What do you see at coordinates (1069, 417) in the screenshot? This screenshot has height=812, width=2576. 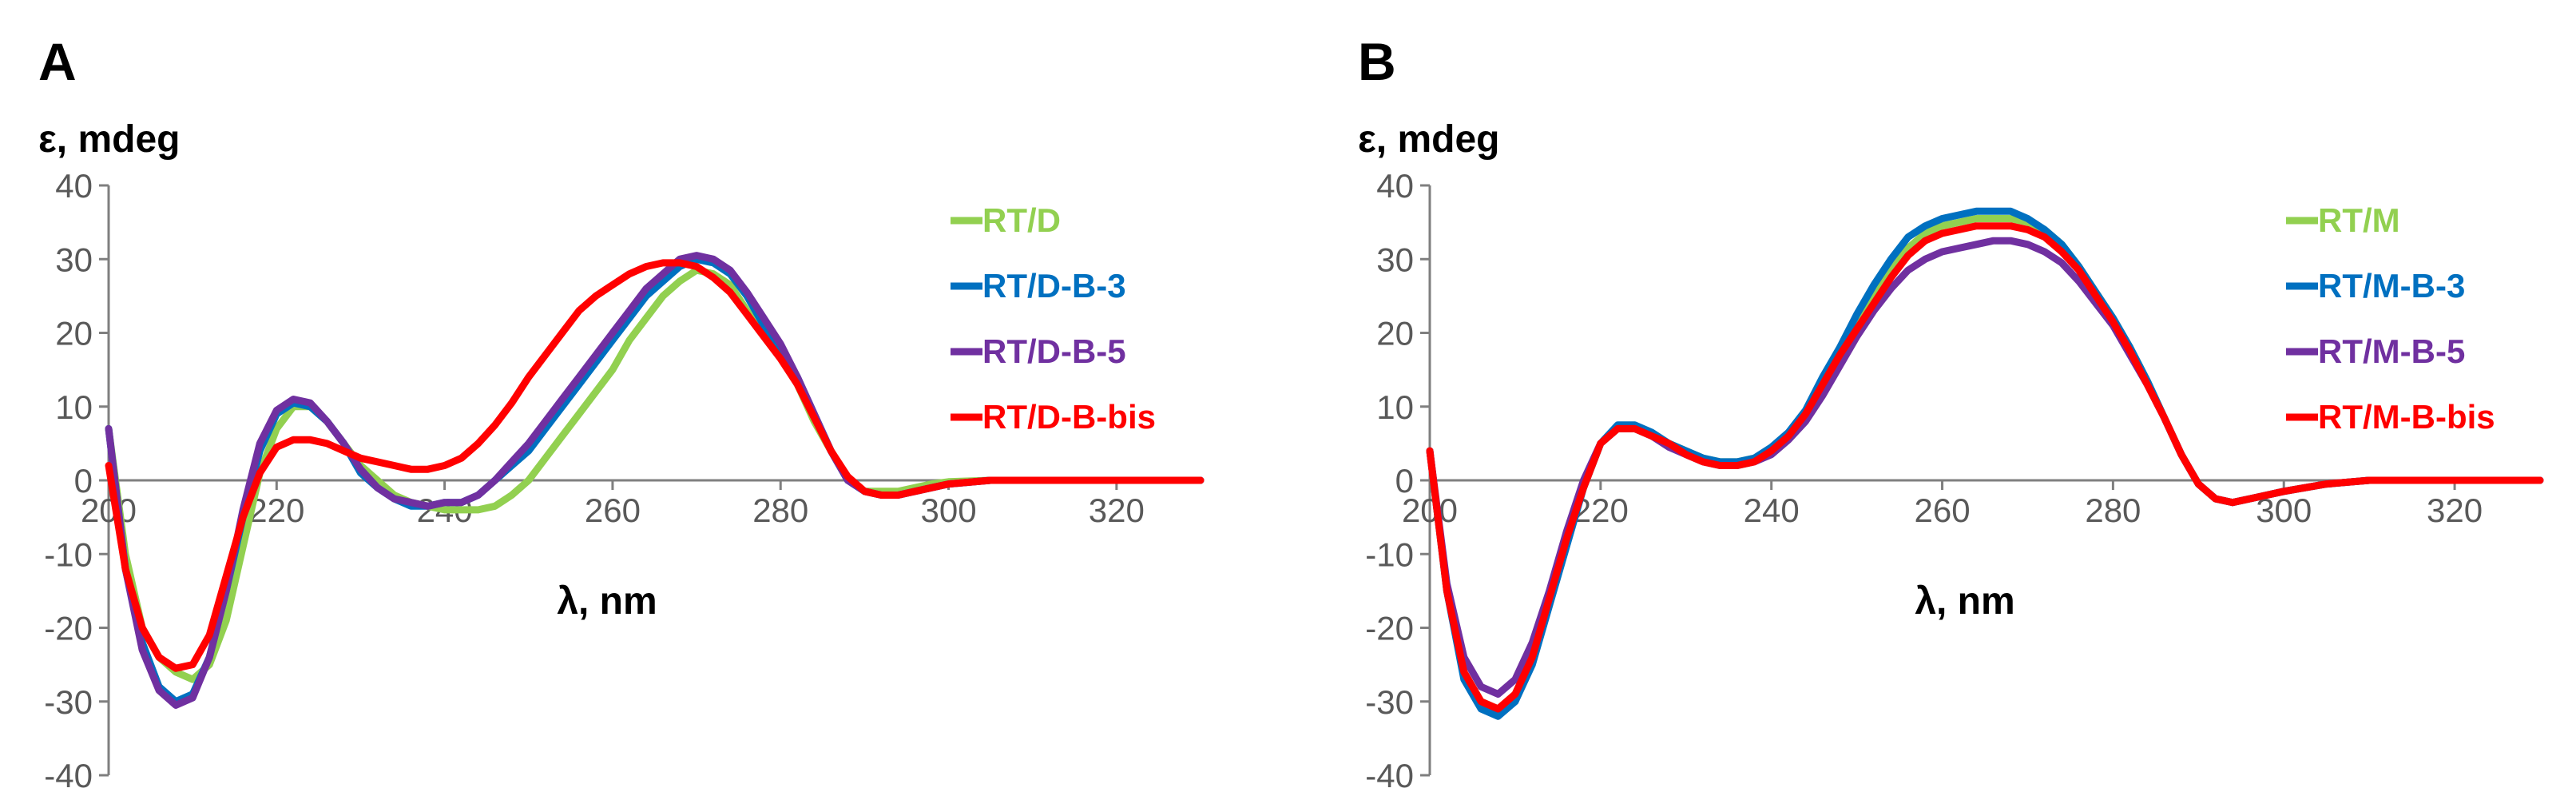 I see `legend-label: RT/D-B-bis` at bounding box center [1069, 417].